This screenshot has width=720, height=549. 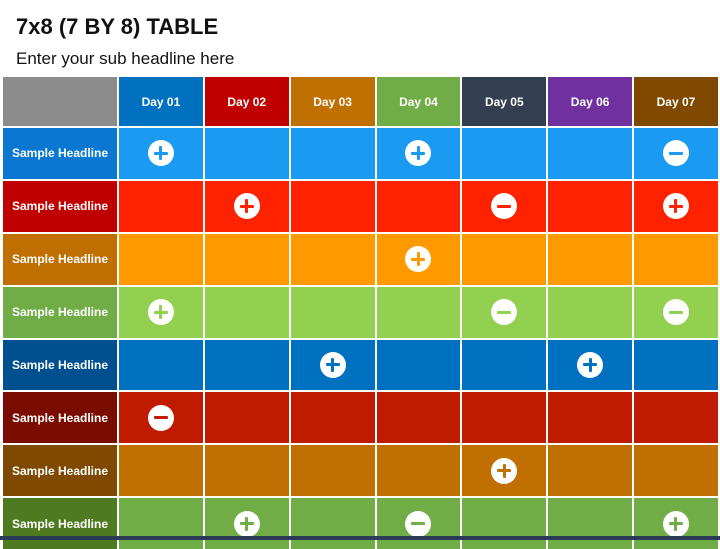 What do you see at coordinates (590, 101) in the screenshot?
I see `column-header-day-6: Day 06` at bounding box center [590, 101].